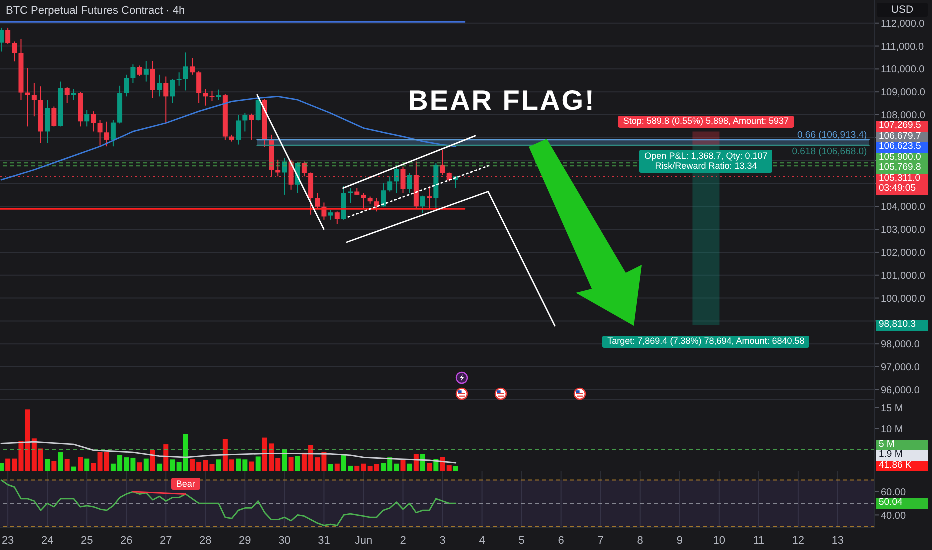  I want to click on annotation: BEAR FLAG!, so click(502, 100).